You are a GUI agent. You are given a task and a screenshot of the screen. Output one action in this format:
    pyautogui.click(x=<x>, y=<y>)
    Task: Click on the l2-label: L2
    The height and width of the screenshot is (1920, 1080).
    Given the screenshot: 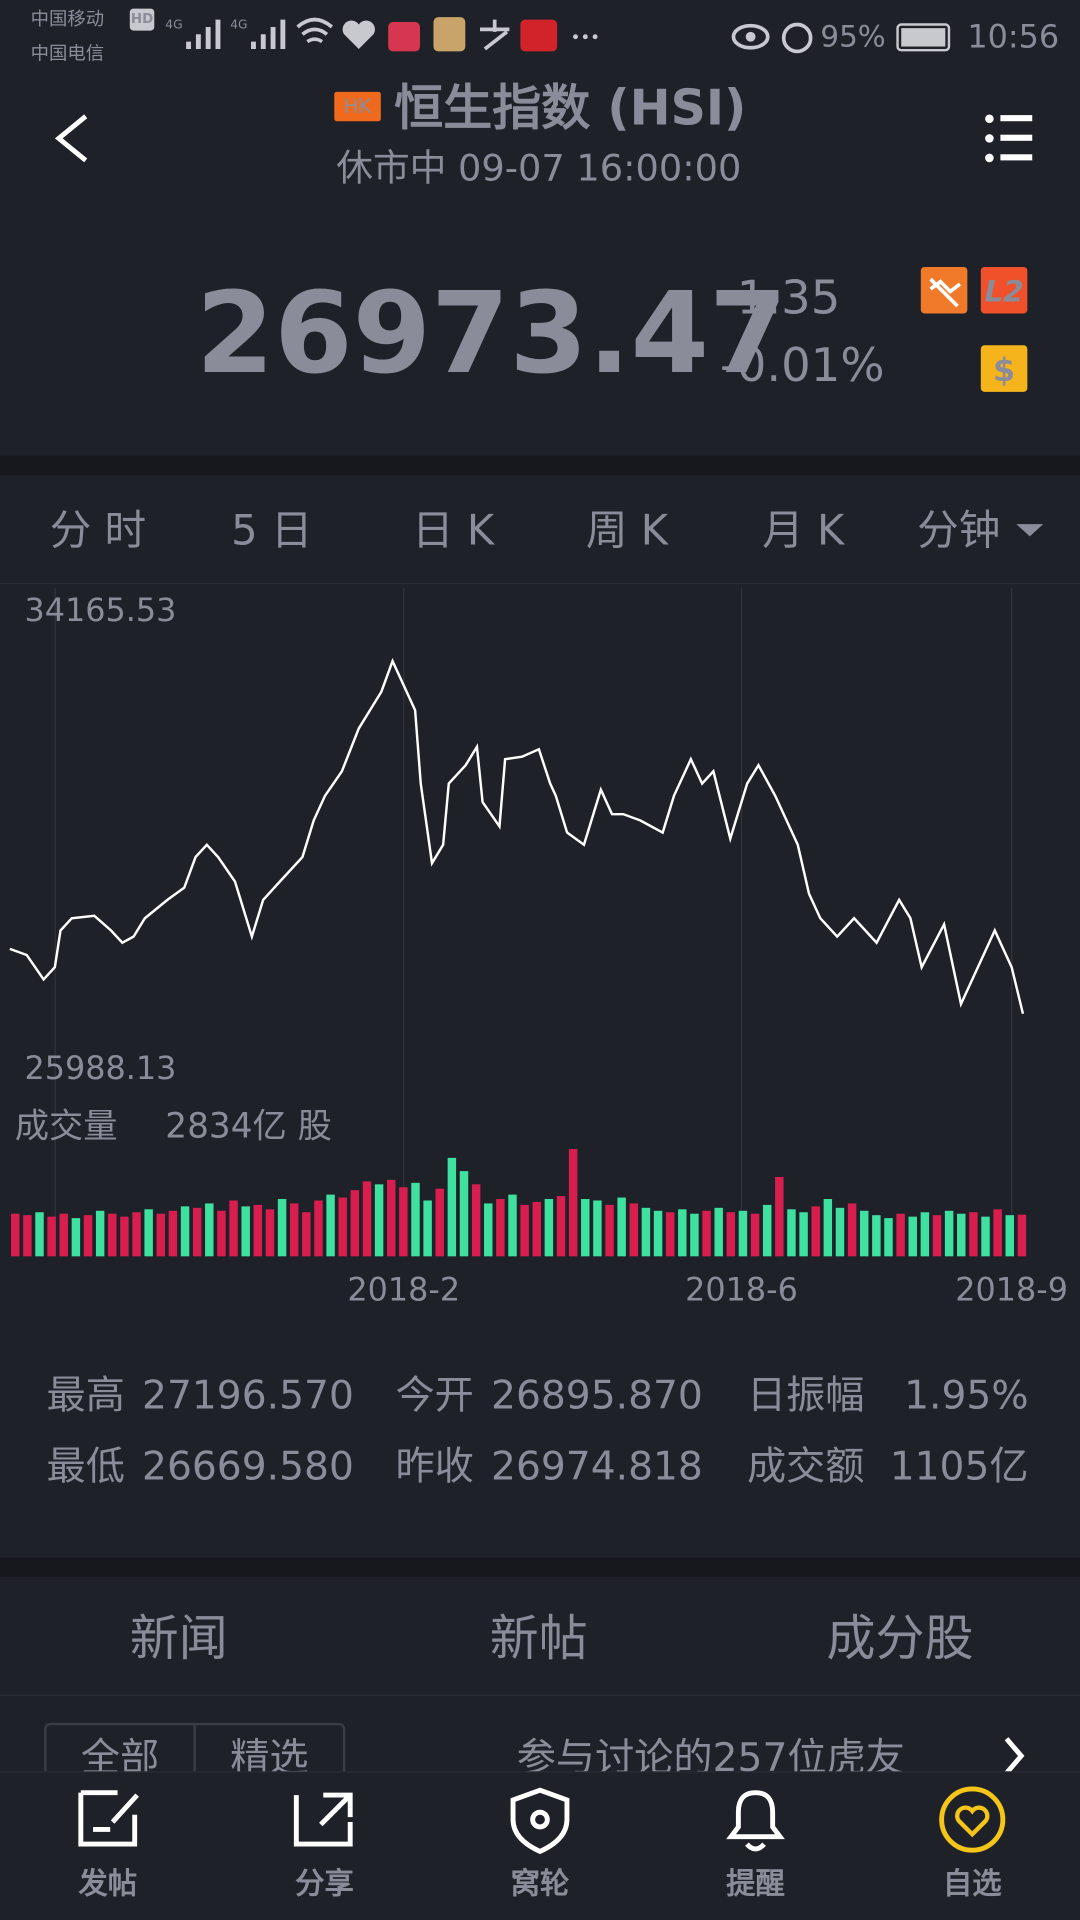 What is the action you would take?
    pyautogui.click(x=1003, y=291)
    